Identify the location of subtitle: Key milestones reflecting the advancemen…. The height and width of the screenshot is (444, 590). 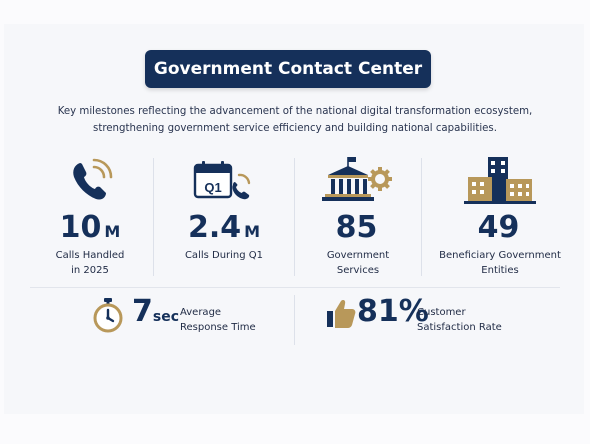
(295, 120).